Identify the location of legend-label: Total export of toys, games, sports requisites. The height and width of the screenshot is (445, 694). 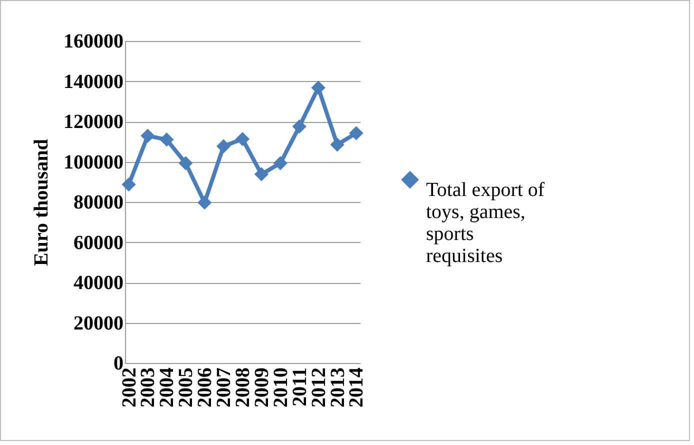
(485, 222).